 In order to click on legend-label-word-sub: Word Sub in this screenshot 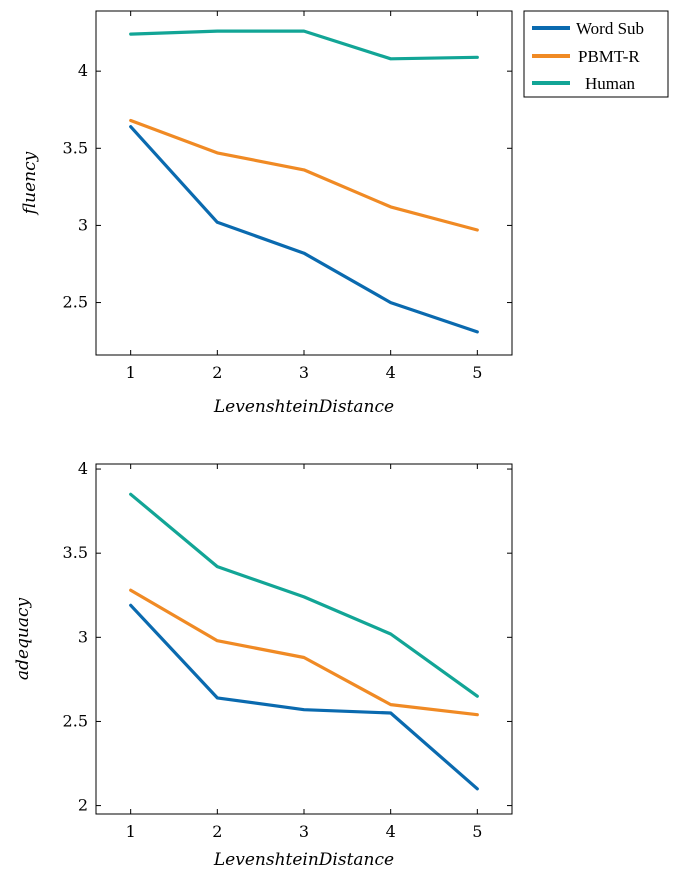, I will do `click(610, 28)`.